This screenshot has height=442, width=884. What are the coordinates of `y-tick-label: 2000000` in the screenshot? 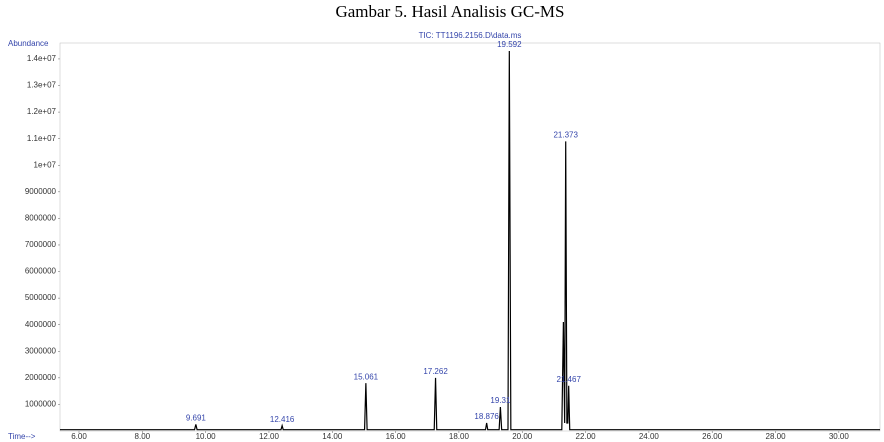 It's located at (41, 377).